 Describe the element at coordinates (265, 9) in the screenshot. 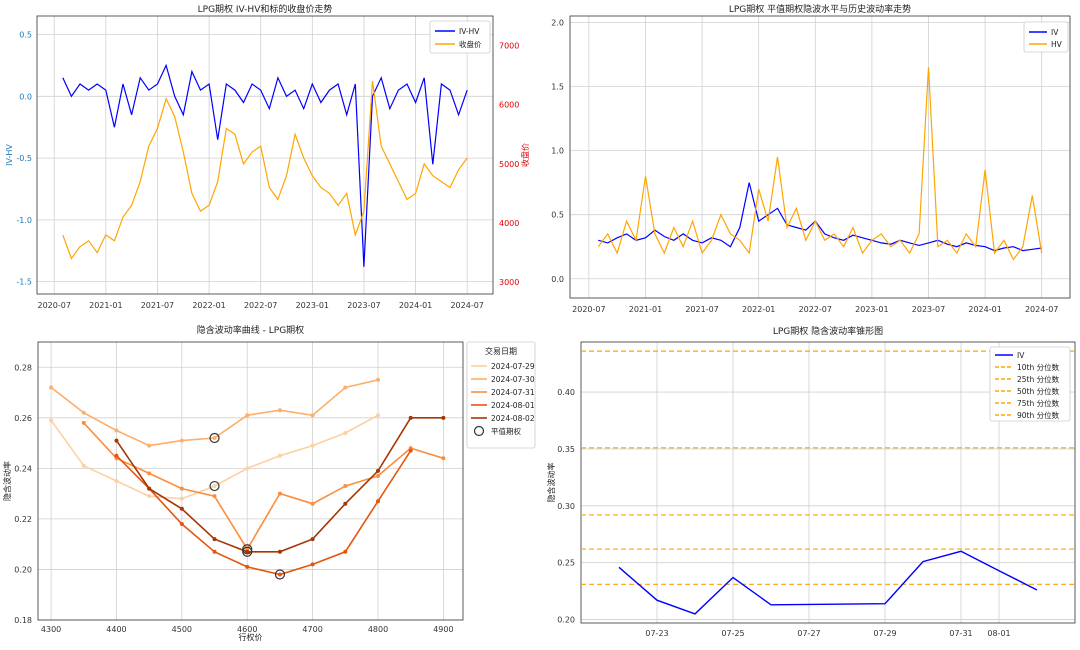

I see `chart-title: LPG期权 IV-HV和标的收盘价走势` at that location.